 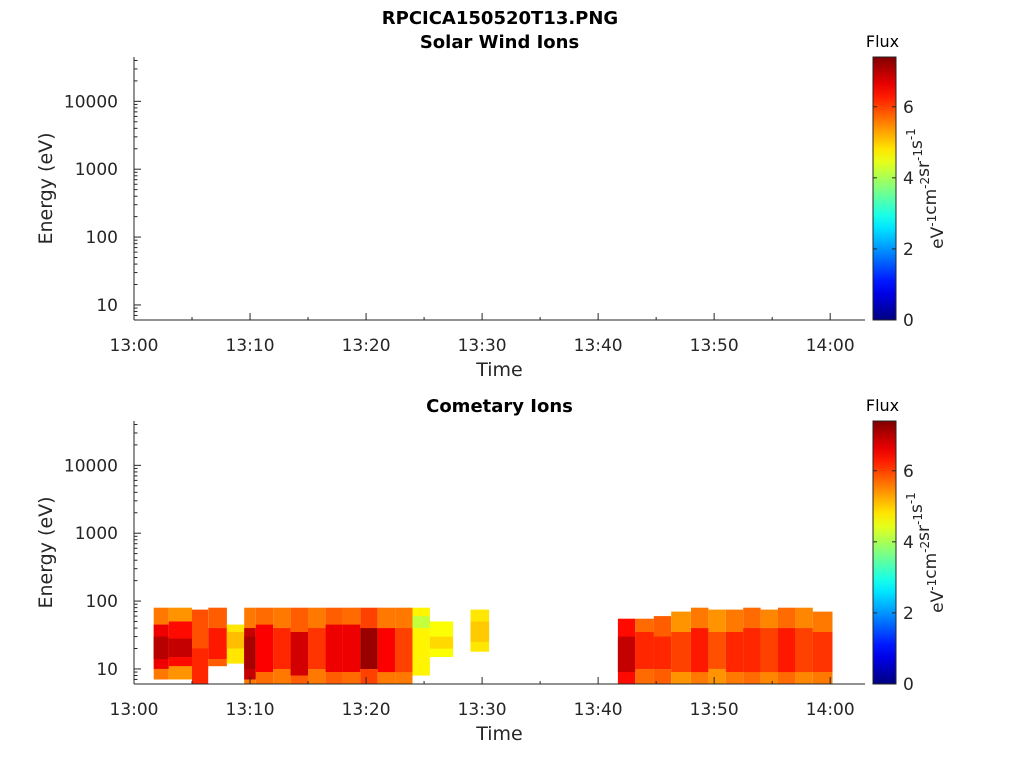 I want to click on panel-title: Cometary Ions, so click(x=499, y=406).